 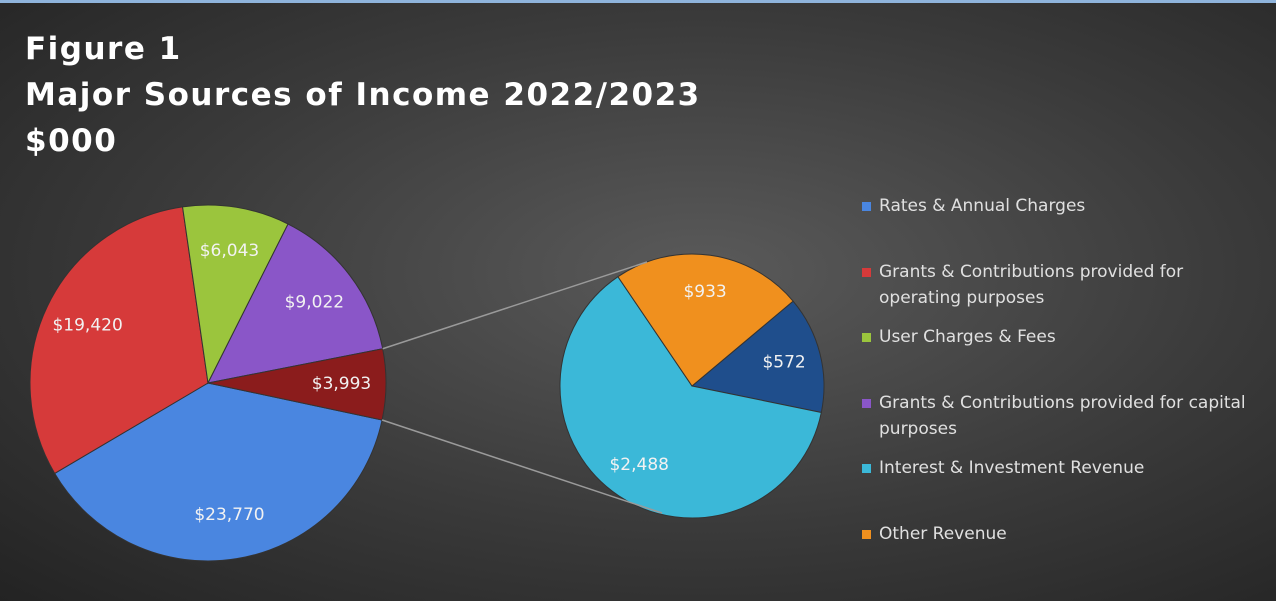 What do you see at coordinates (638, 465) in the screenshot?
I see `data-label: $2,488` at bounding box center [638, 465].